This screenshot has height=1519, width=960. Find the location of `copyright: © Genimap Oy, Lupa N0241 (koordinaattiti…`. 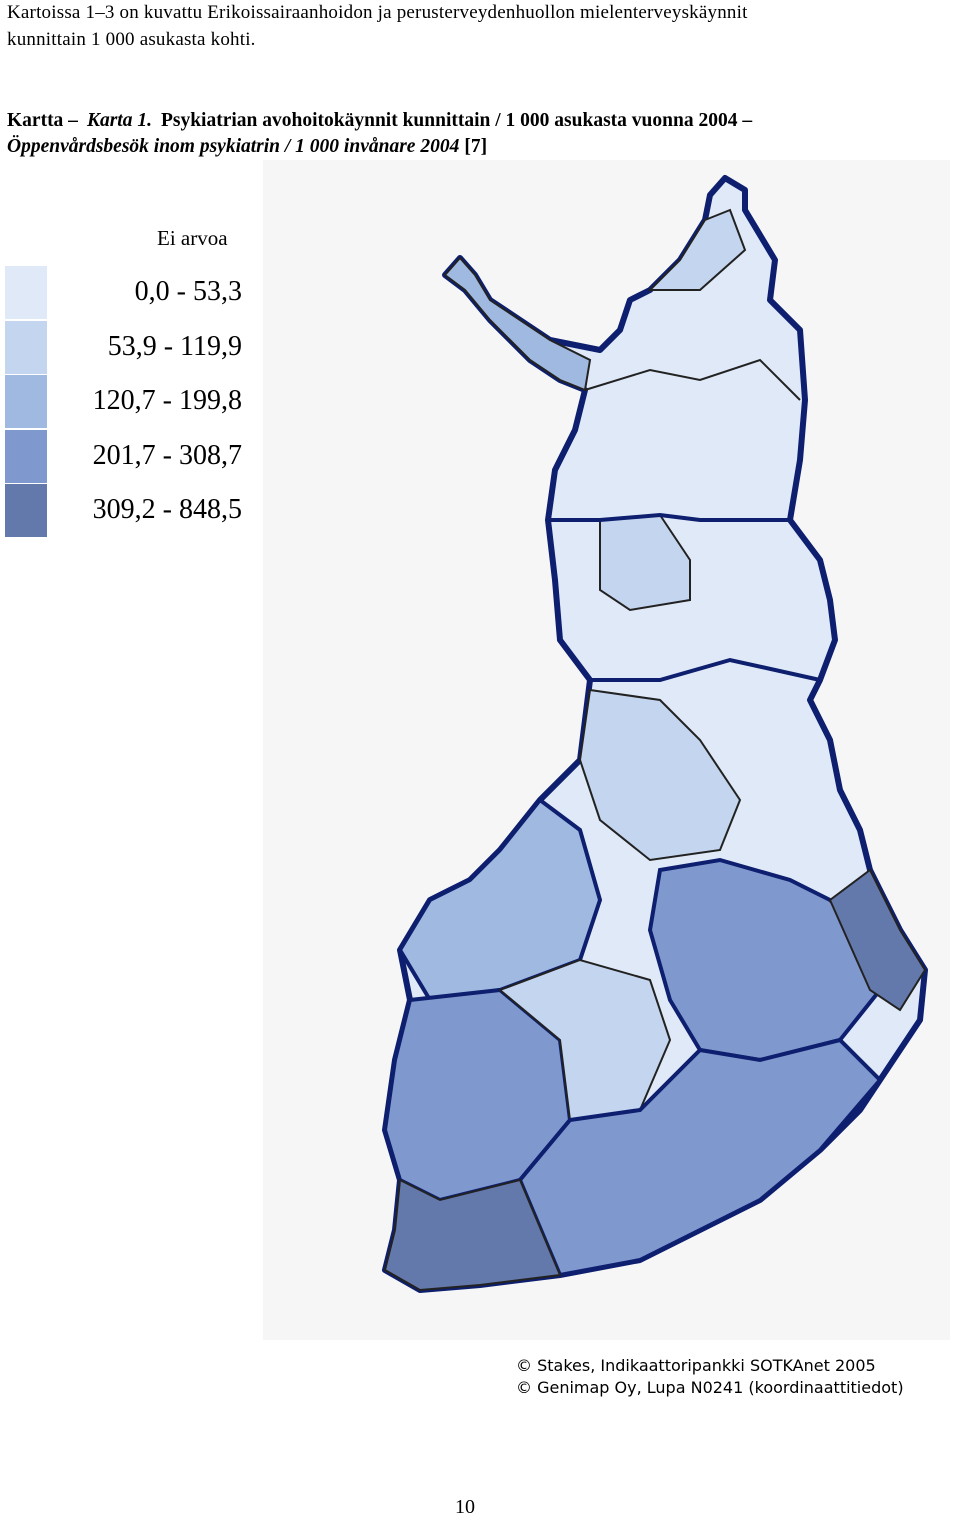

copyright: © Genimap Oy, Lupa N0241 (koordinaattiti… is located at coordinates (710, 1387).